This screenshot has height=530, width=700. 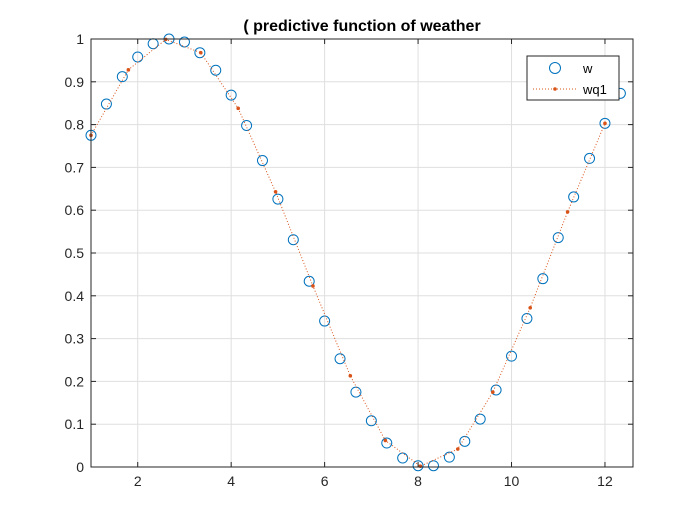 What do you see at coordinates (361, 26) in the screenshot?
I see `chart-title: ( predictive function of weather` at bounding box center [361, 26].